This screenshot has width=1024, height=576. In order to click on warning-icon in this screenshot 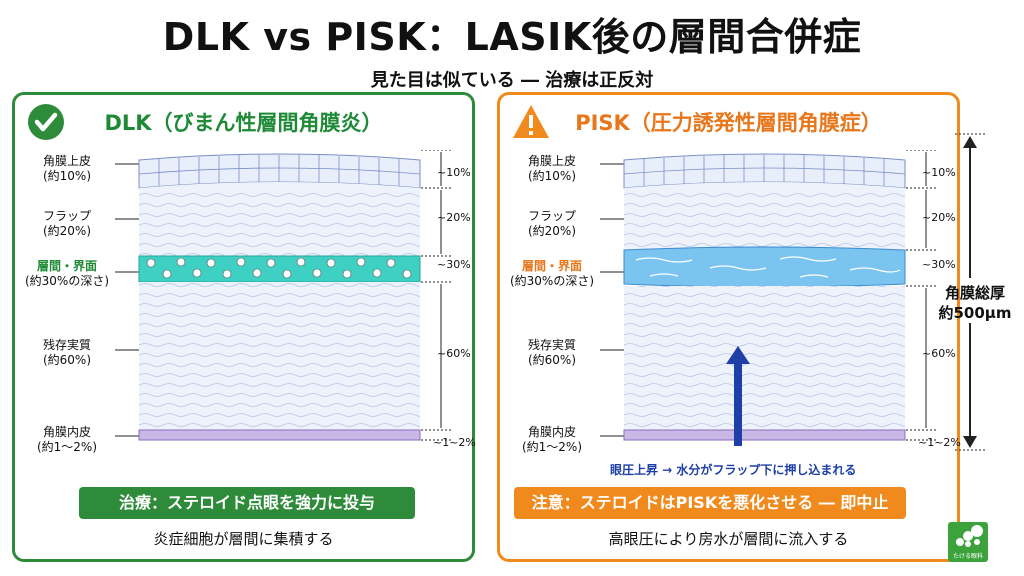, I will do `click(531, 121)`.